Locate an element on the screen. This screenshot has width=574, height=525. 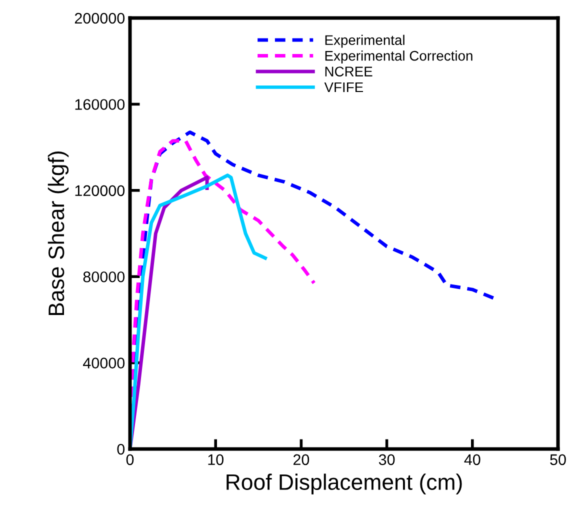
x-tick-label: 30 is located at coordinates (386, 460).